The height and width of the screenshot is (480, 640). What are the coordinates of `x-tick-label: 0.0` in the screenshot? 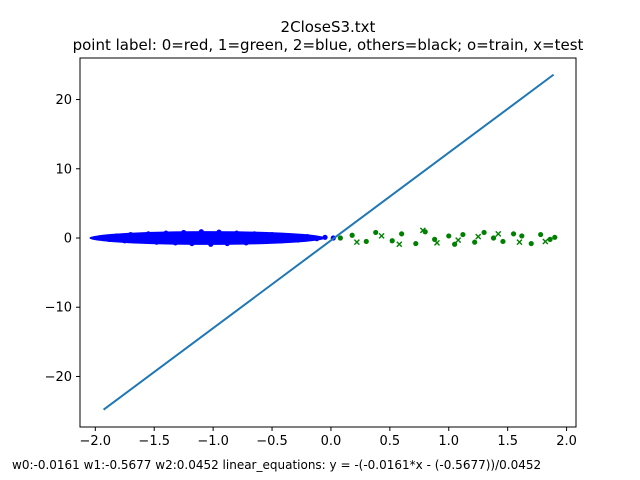 It's located at (331, 441).